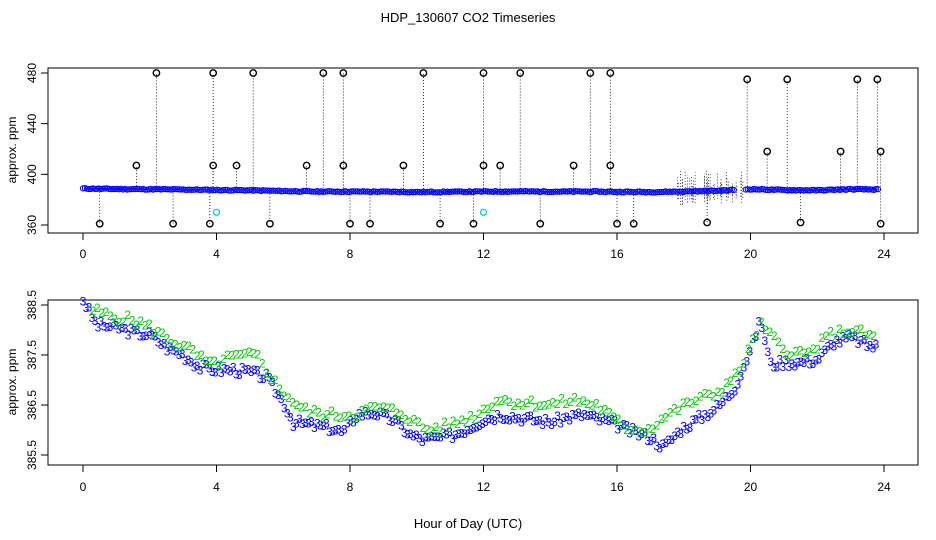  I want to click on top-x-tick-label: 8, so click(350, 254).